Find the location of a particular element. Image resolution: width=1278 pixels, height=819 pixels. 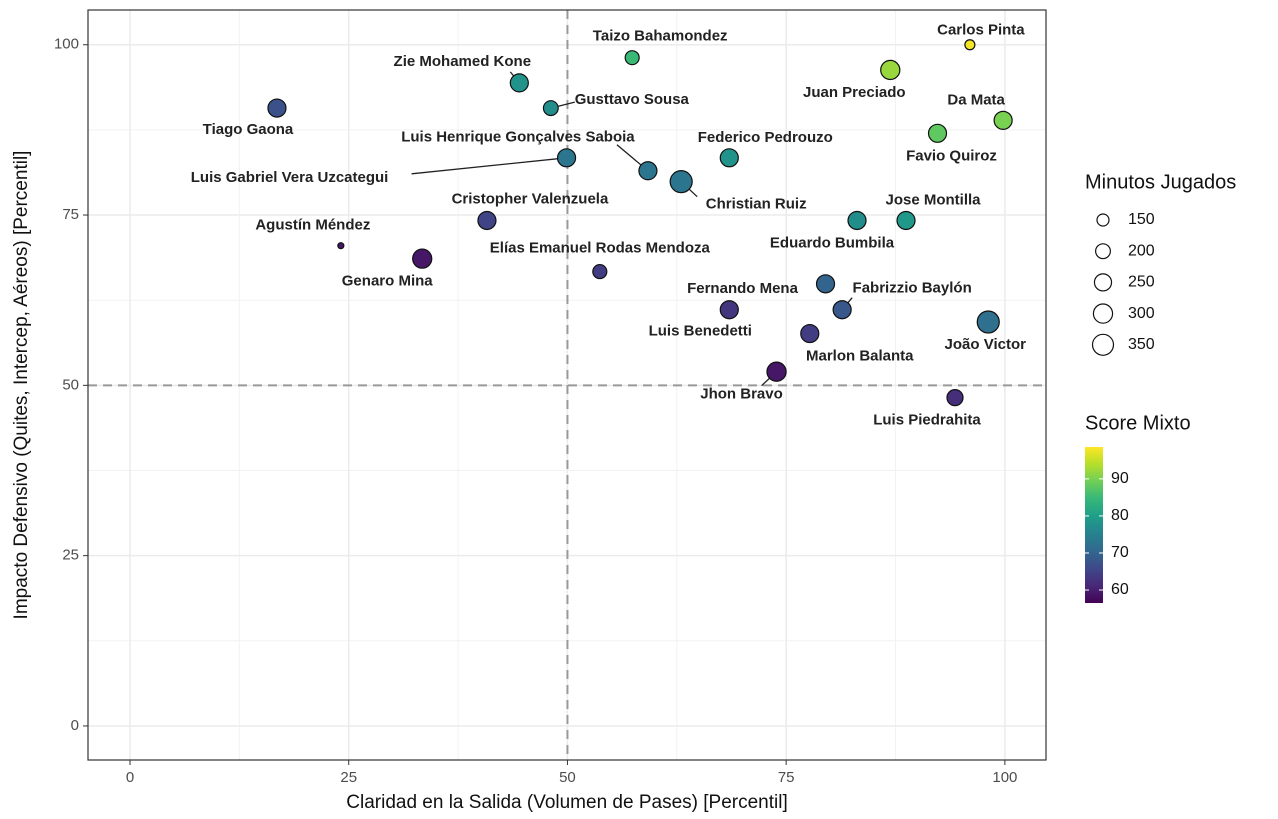

point-label: Tiago Gaona is located at coordinates (248, 129).